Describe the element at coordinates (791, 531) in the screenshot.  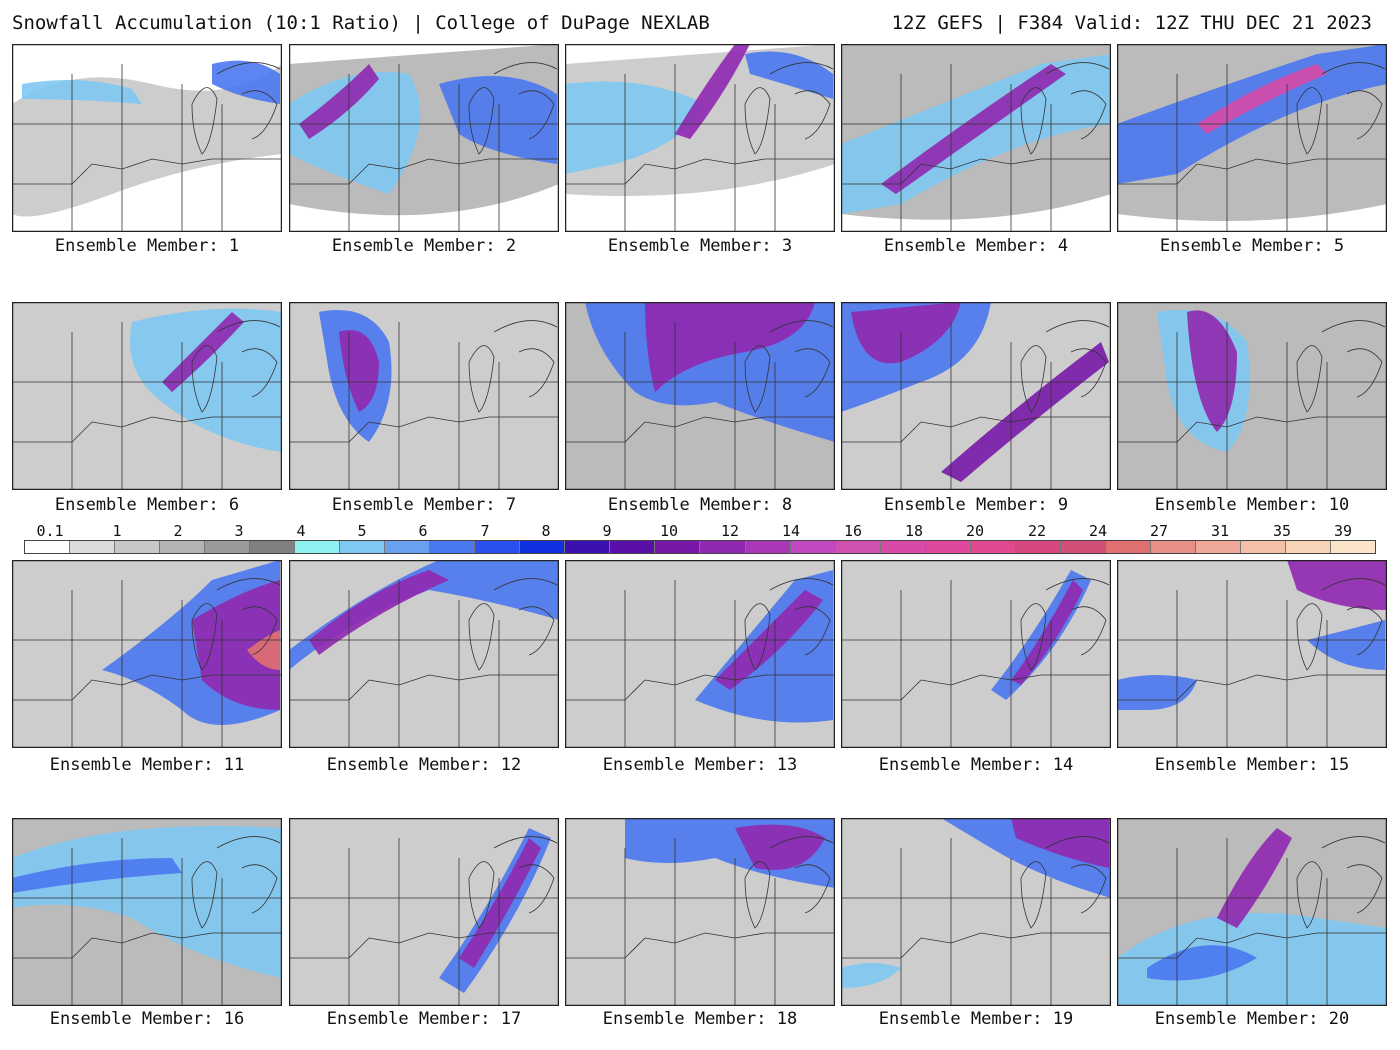
I see `legend-tick-label: 14` at that location.